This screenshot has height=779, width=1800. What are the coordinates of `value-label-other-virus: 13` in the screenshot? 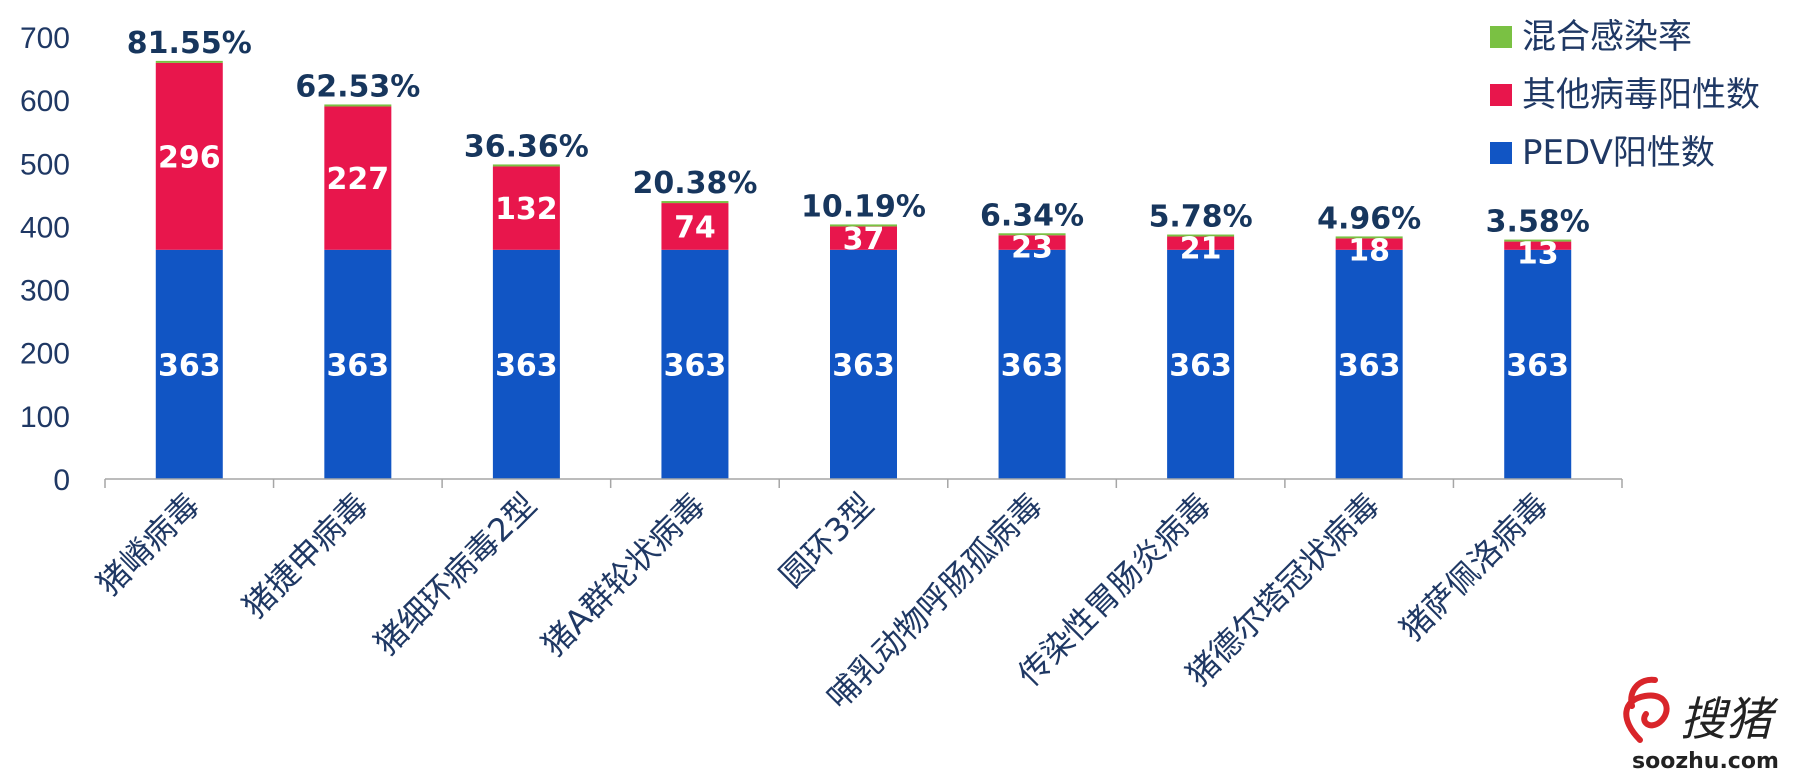 It's located at (1538, 254).